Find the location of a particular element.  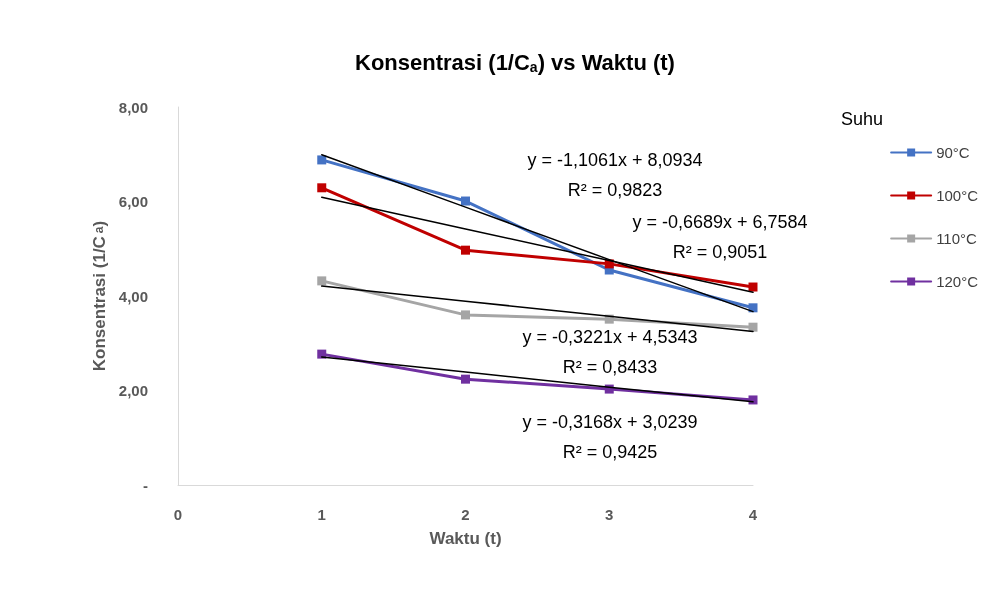

y-tick-label: 6,00 is located at coordinates (133, 201).